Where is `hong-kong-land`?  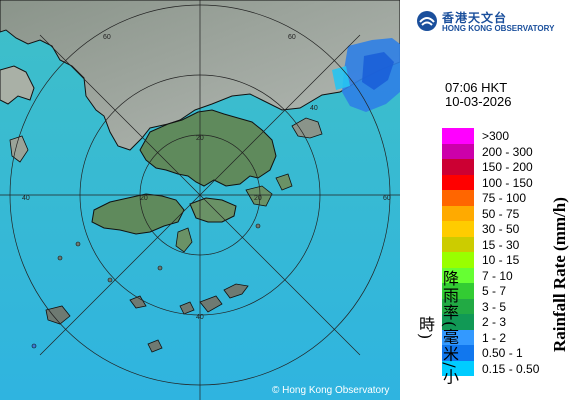 hong-kong-land is located at coordinates (208, 148).